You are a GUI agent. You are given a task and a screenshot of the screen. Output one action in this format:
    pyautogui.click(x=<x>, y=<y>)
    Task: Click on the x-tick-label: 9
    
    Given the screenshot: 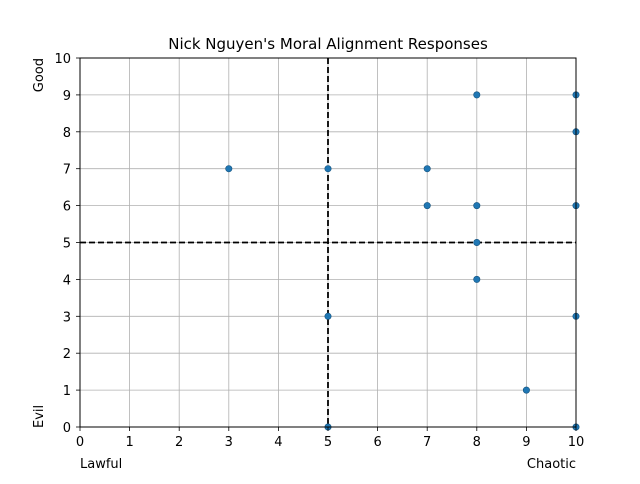 What is the action you would take?
    pyautogui.click(x=526, y=442)
    